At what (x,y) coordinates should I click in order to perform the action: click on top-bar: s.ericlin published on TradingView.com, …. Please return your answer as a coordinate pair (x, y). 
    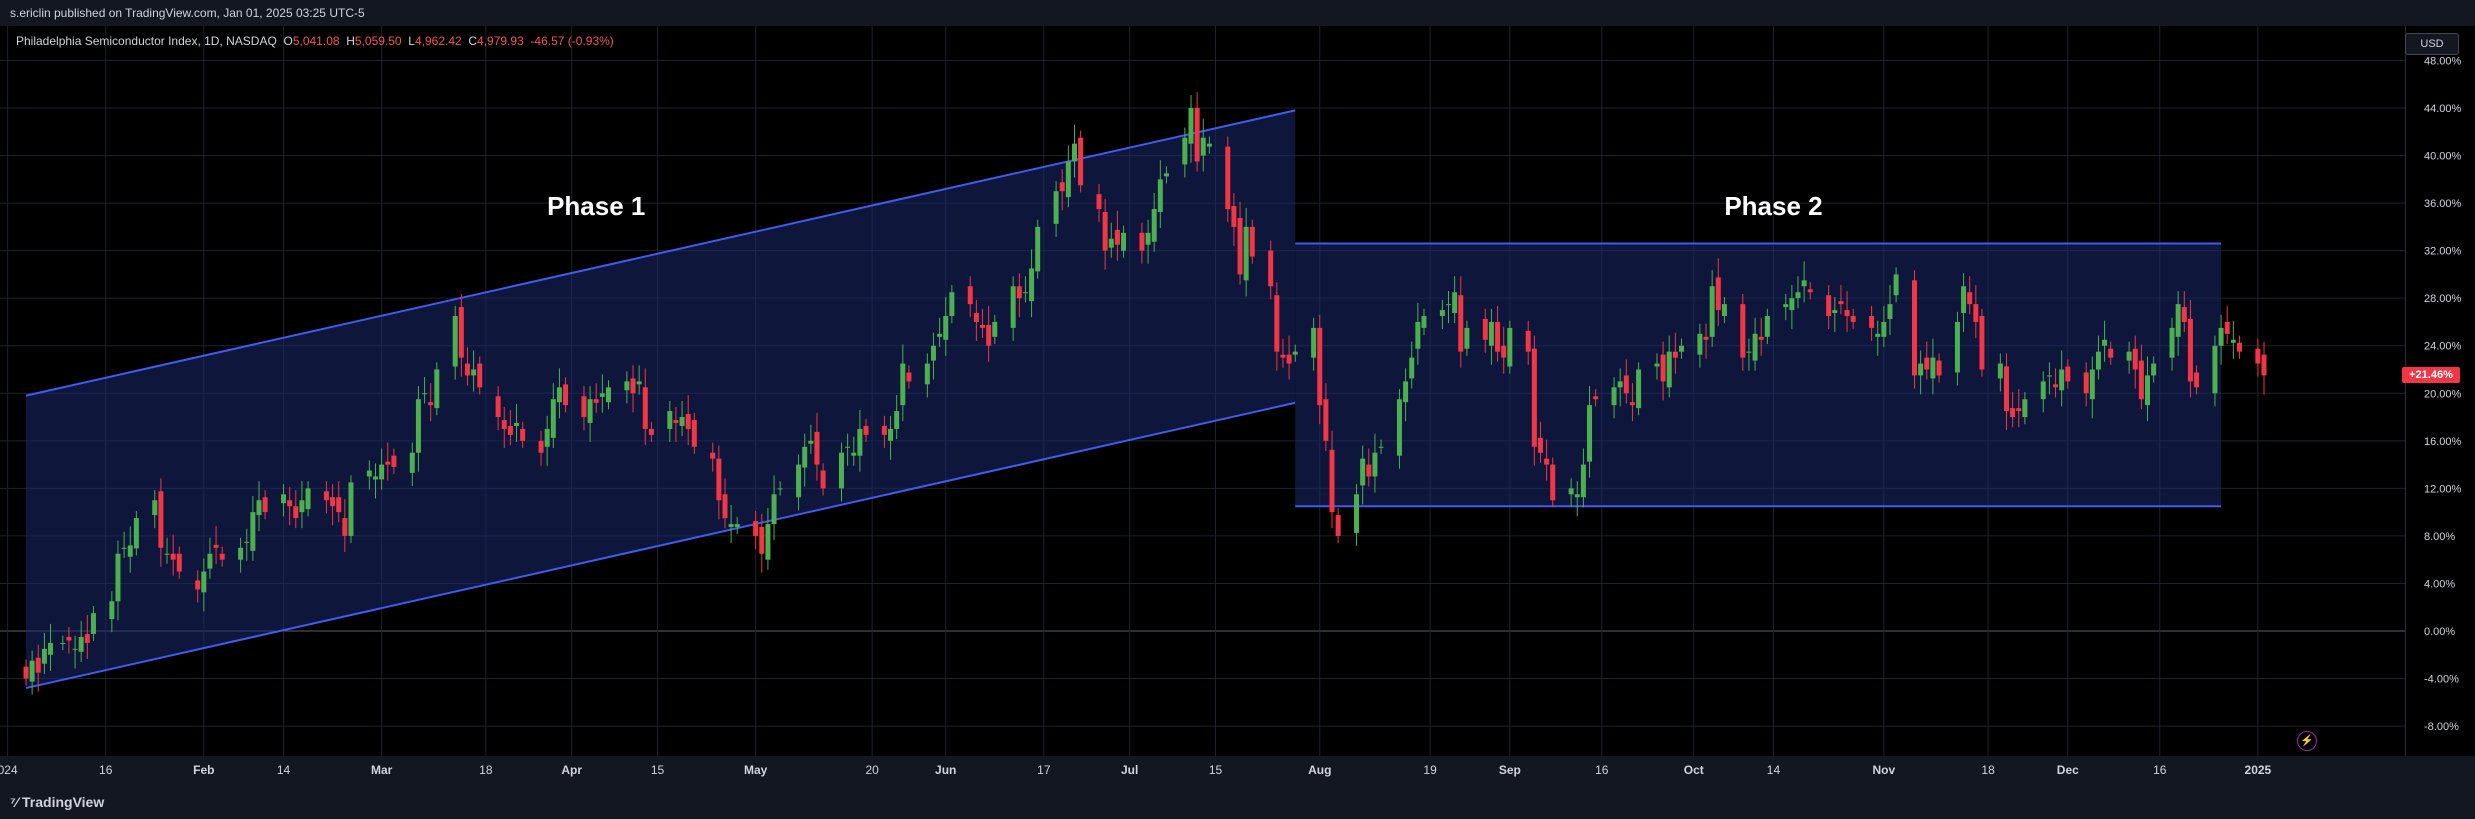
    Looking at the image, I should click on (1237, 13).